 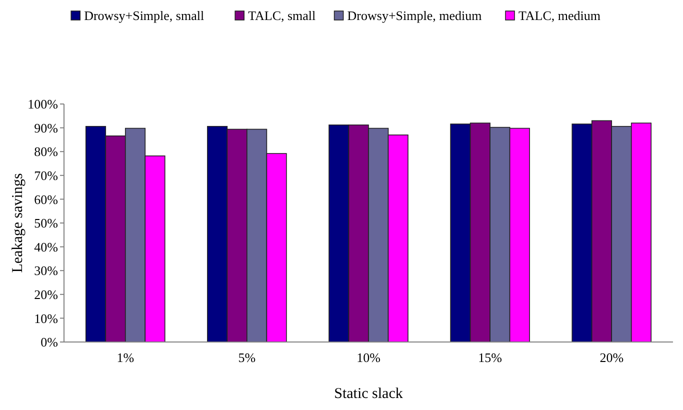 I want to click on x-tick-label: 10%, so click(x=368, y=357).